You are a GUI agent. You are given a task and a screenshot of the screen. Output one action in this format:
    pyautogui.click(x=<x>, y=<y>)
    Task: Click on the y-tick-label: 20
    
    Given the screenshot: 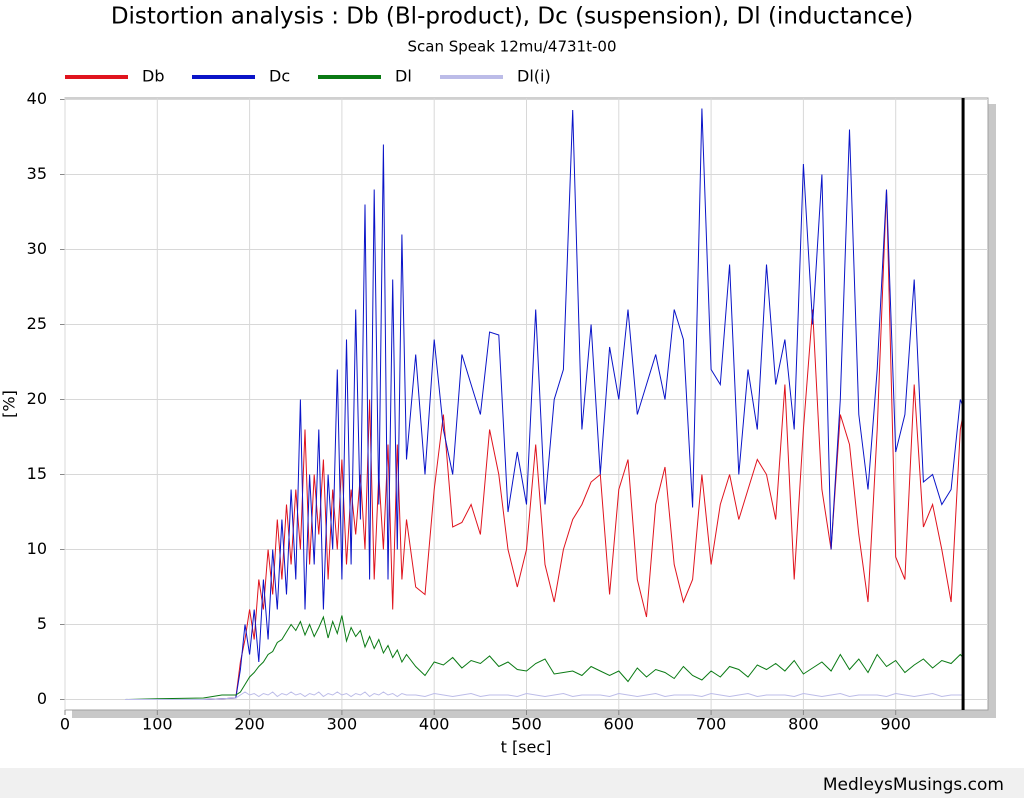 What is the action you would take?
    pyautogui.click(x=37, y=398)
    